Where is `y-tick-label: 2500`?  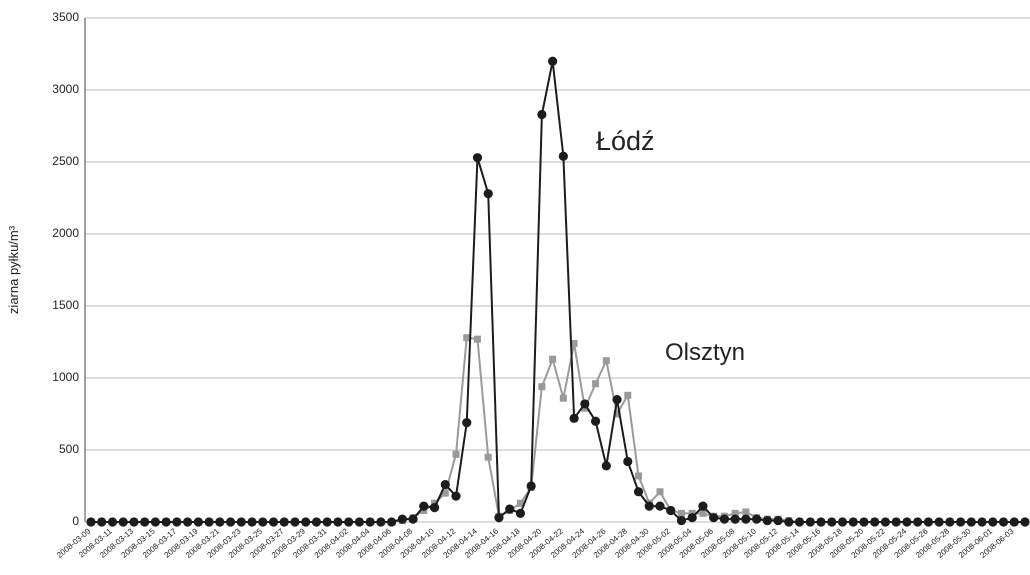
y-tick-label: 2500 is located at coordinates (65, 161).